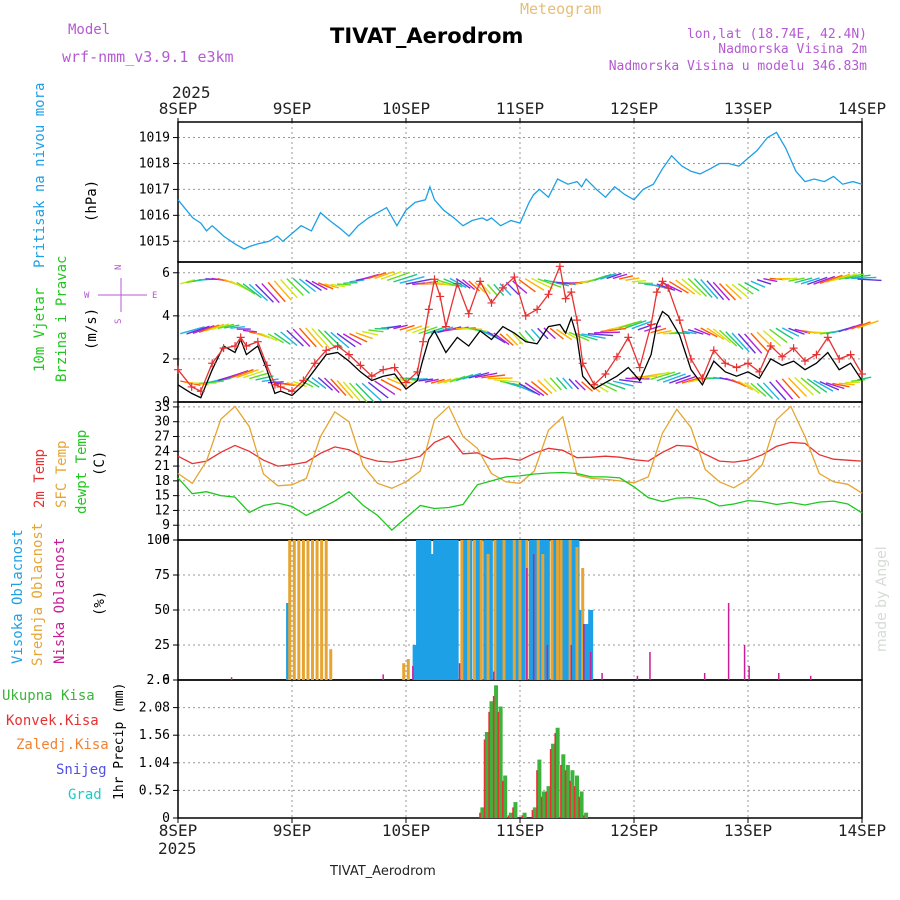  I want to click on wind-compass-legend: N E S W, so click(120, 294).